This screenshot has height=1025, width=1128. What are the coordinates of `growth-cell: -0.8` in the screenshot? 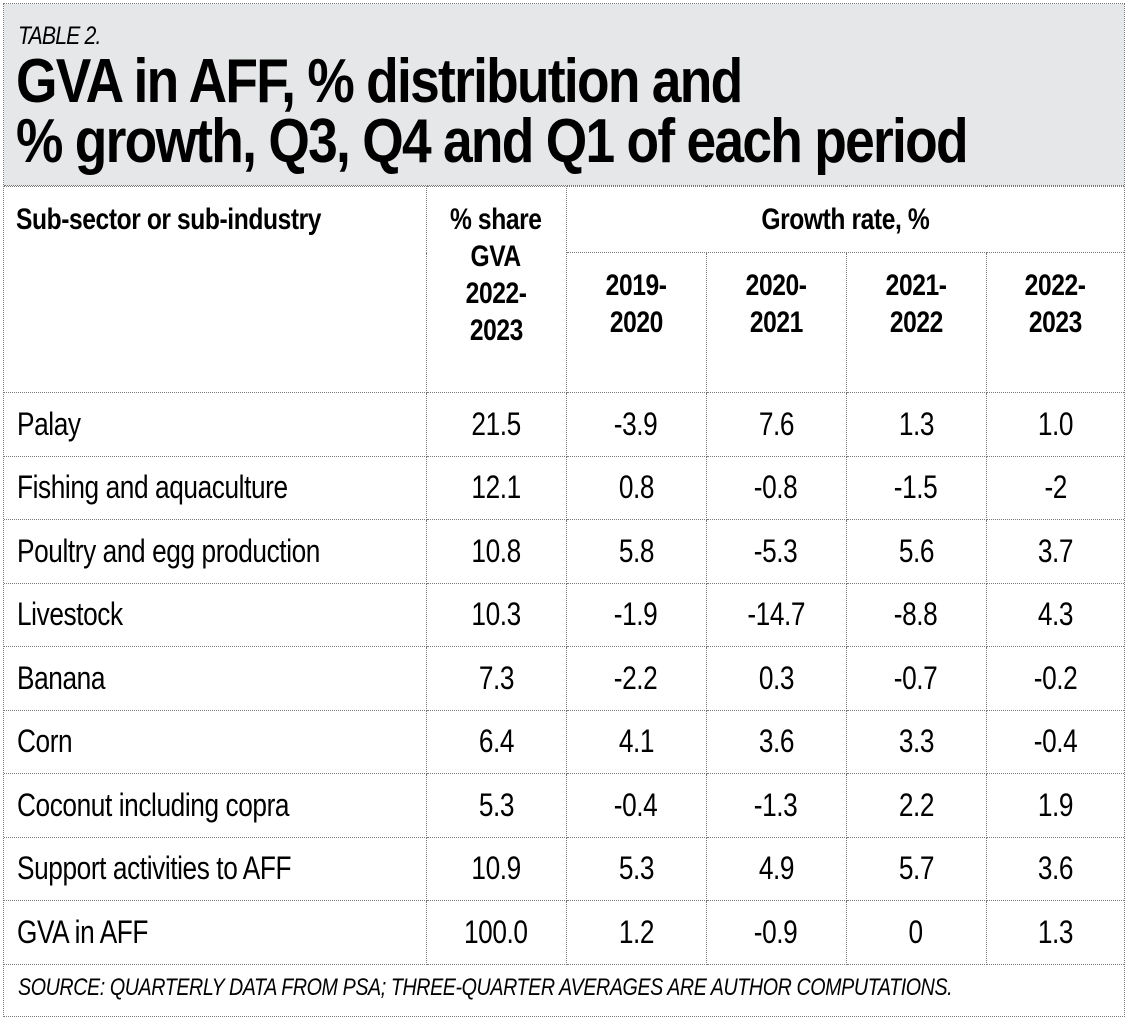 It's located at (776, 487).